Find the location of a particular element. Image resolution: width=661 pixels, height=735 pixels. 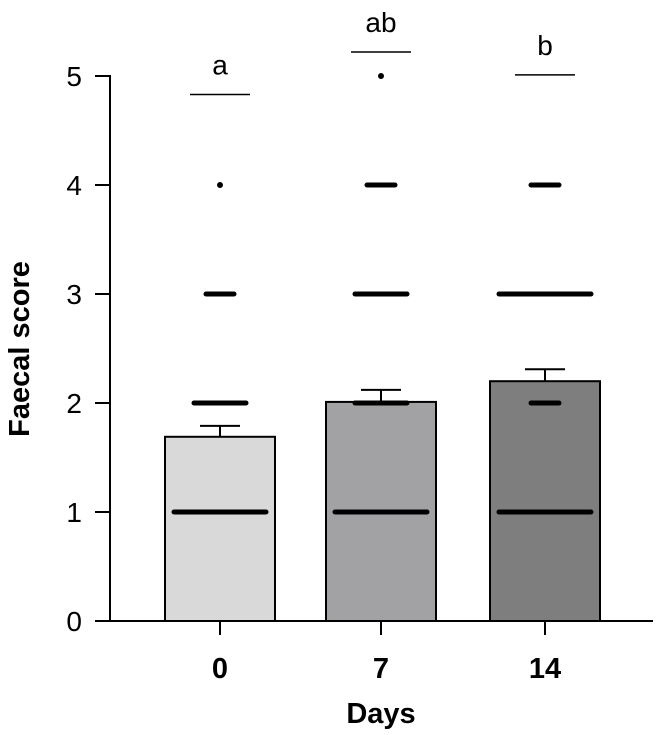

significance-layer: a ab b is located at coordinates (382, 51).